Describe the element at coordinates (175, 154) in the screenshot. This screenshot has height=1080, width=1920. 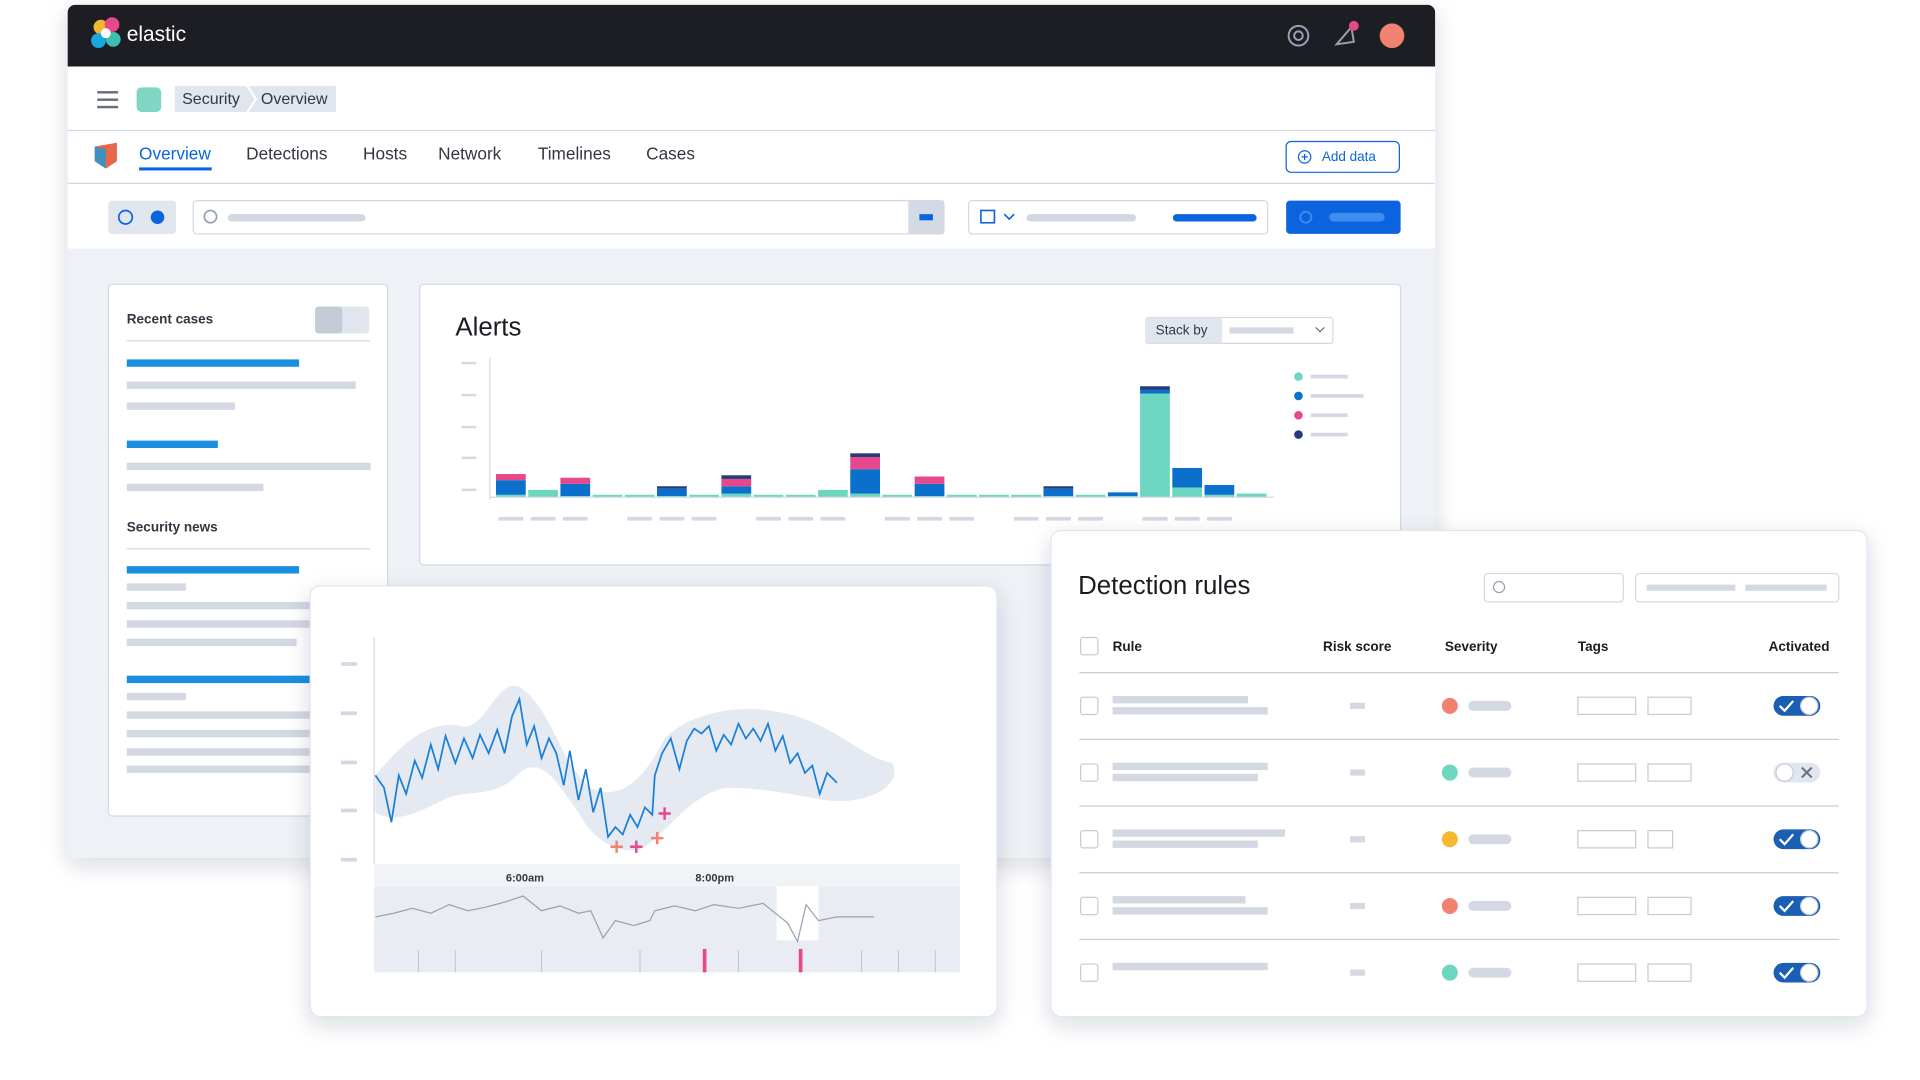
I see `tab: Overview` at that location.